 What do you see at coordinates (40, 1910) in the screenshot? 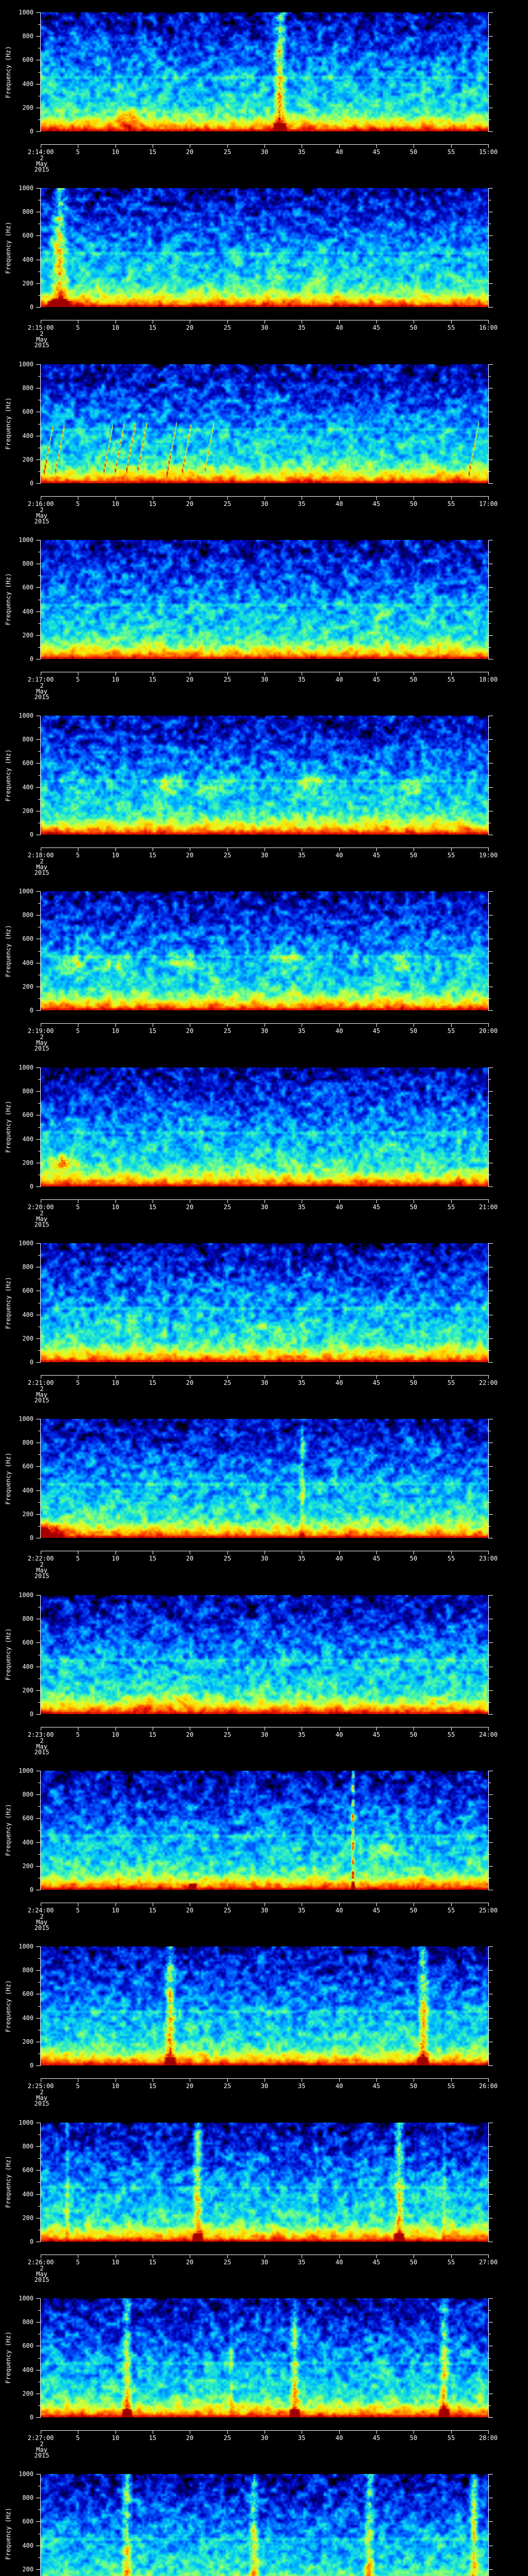
I see `x-start-time-label: 2:24:00` at bounding box center [40, 1910].